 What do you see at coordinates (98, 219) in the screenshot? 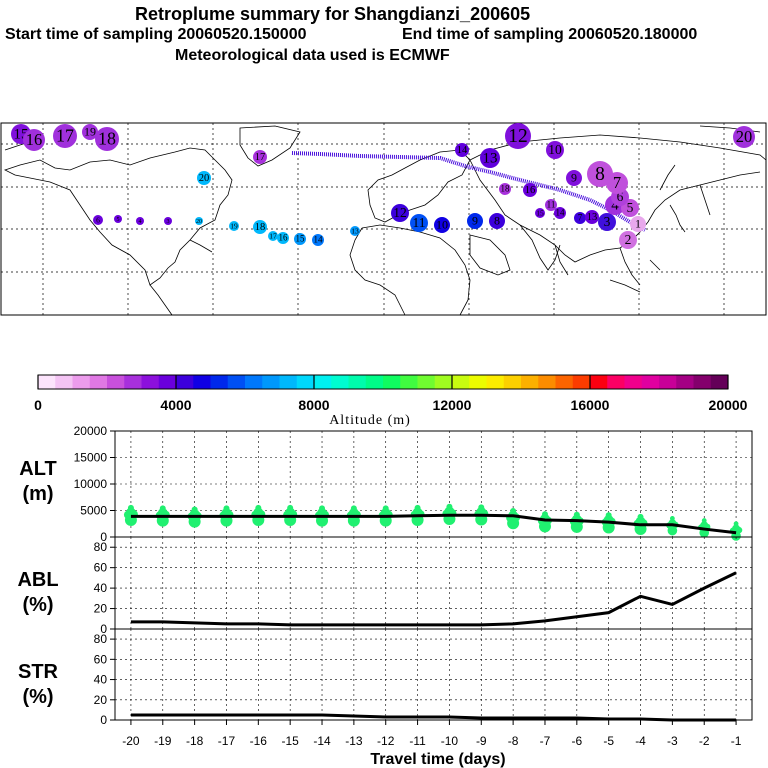
I see `trajectory-point-label: 6` at bounding box center [98, 219].